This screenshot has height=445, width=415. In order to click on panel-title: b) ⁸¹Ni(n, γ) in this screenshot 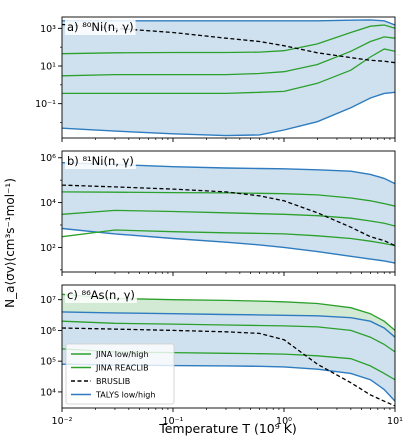, I will do `click(100, 161)`.